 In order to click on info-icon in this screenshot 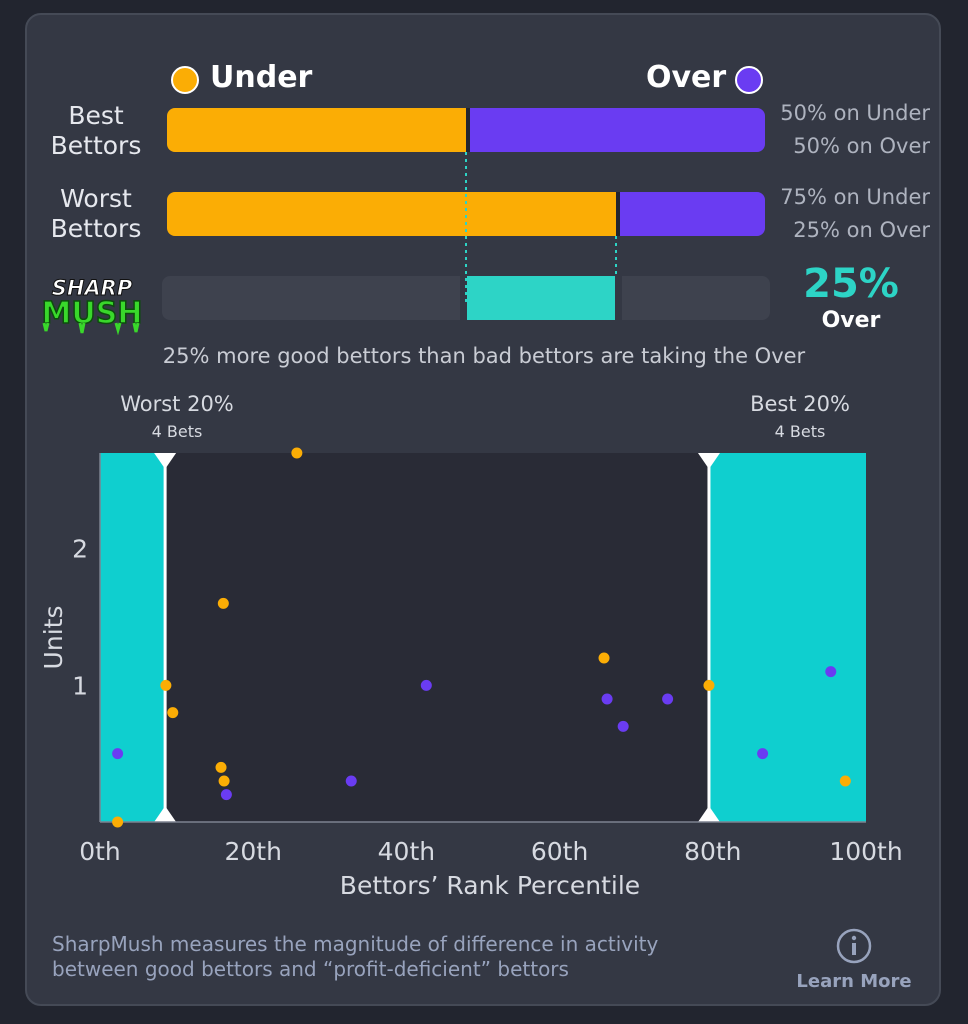, I will do `click(854, 946)`.